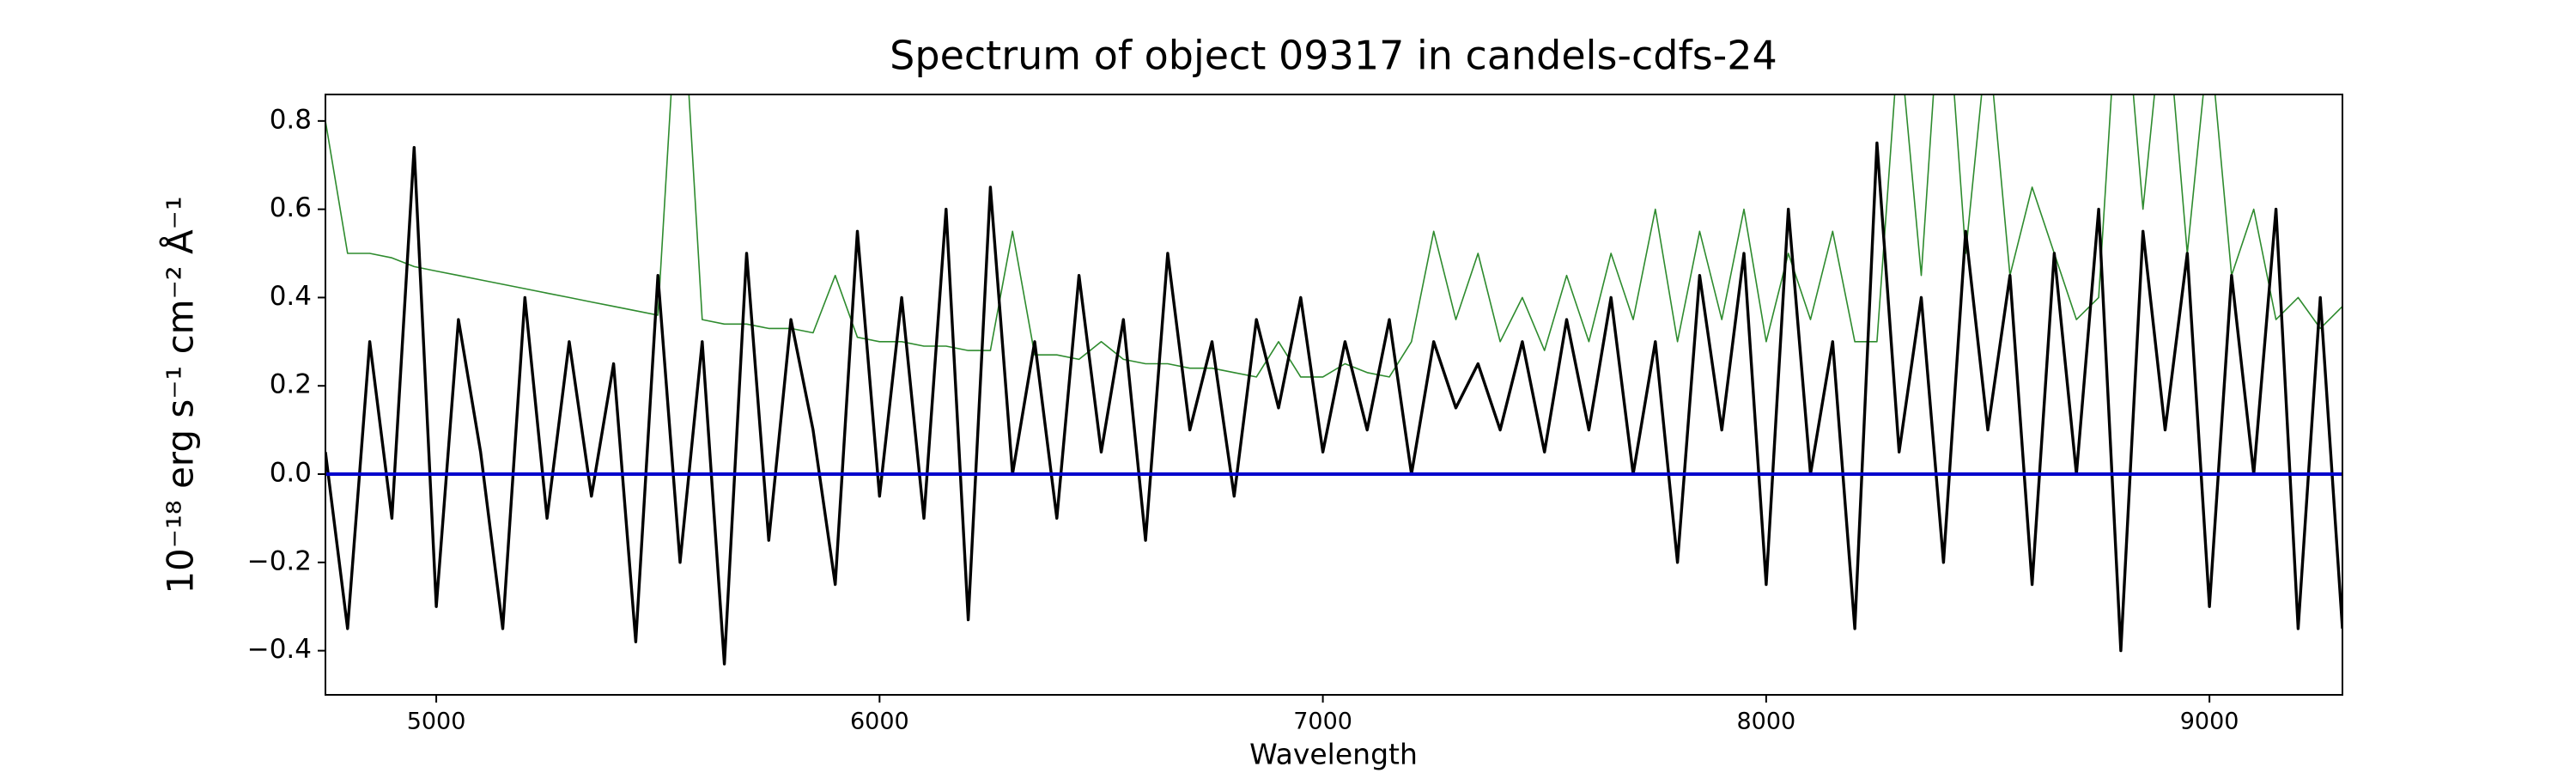  I want to click on x-tick-label: 7000, so click(1323, 722).